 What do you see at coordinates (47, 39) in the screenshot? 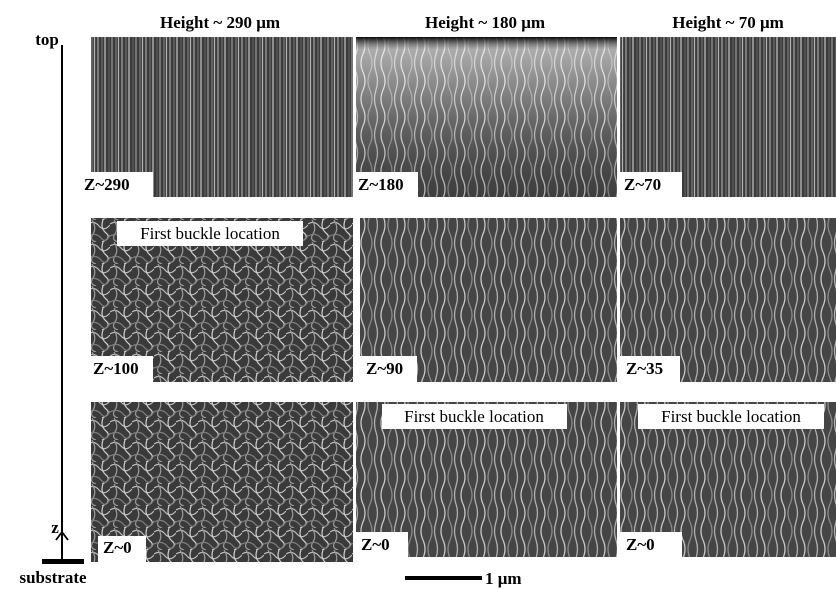
I see `axis-top-label: top` at bounding box center [47, 39].